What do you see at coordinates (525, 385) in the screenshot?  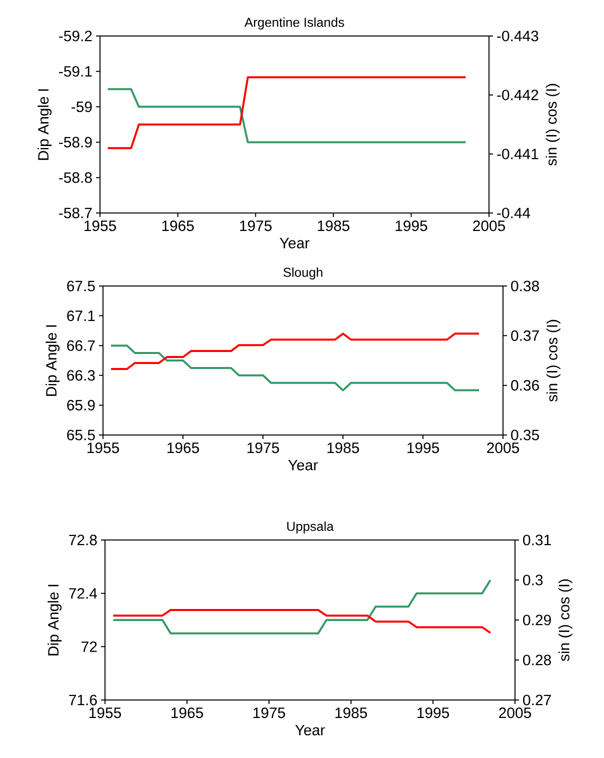 I see `y2-tick-label: 0.36` at bounding box center [525, 385].